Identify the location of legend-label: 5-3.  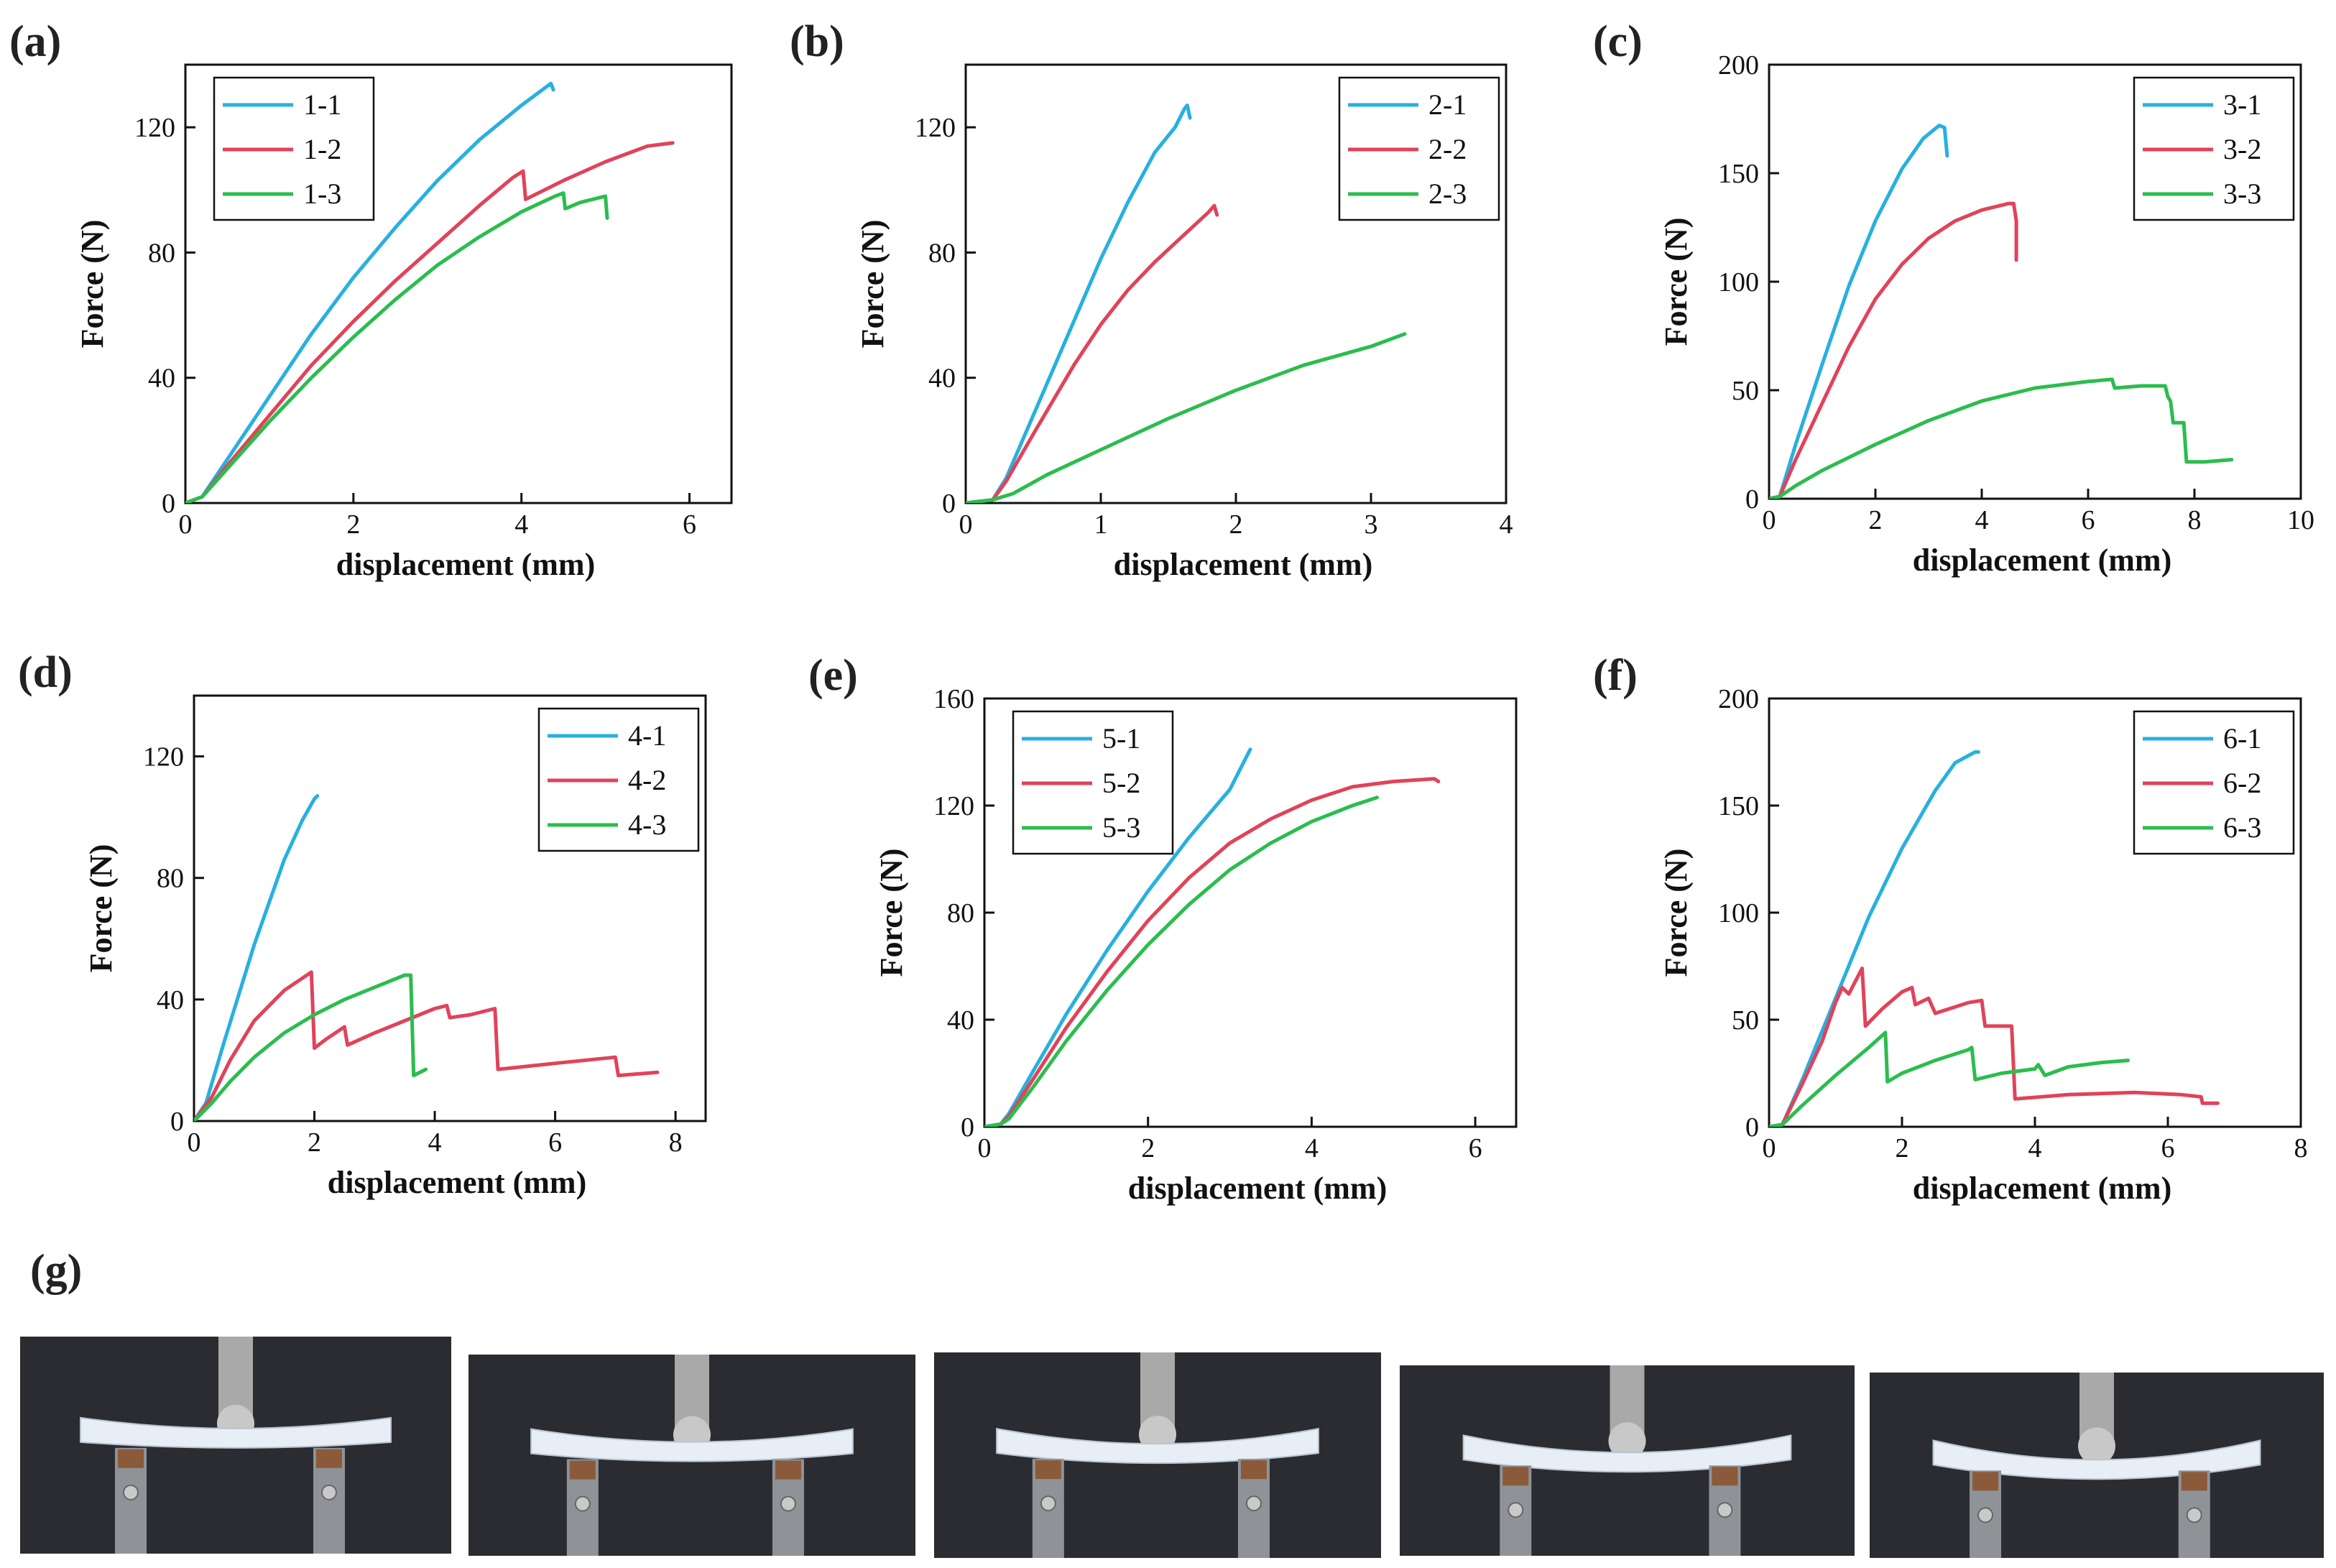
(1121, 827).